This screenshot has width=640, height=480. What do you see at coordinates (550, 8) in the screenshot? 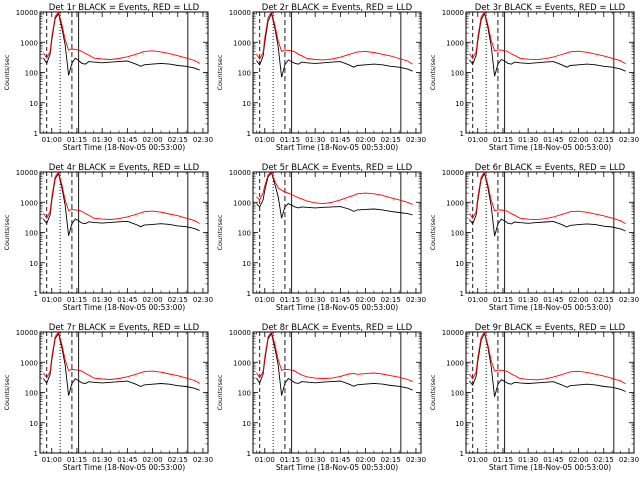
I see `panel-title: Det 3r BLACK = Events, RED = LLD` at bounding box center [550, 8].